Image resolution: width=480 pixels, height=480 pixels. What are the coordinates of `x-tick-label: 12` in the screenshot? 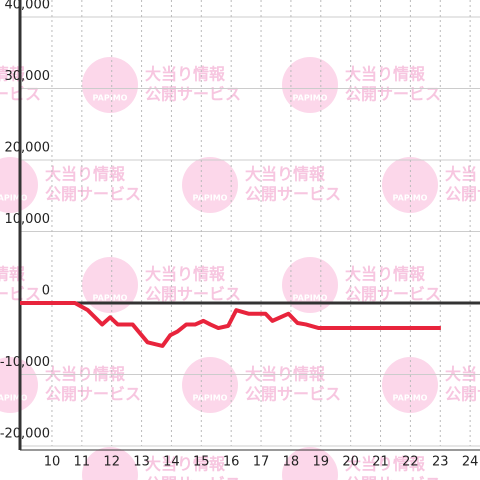 It's located at (111, 462).